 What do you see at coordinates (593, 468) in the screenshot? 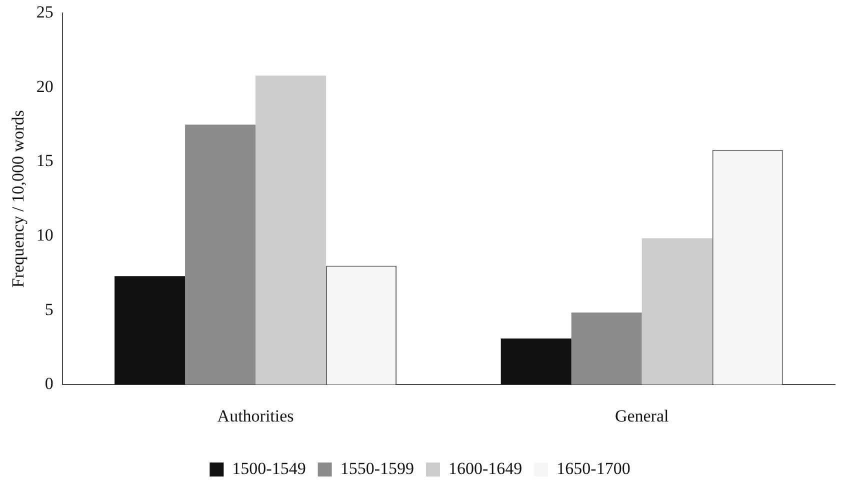
I see `legend-label: 1650-1700` at bounding box center [593, 468].